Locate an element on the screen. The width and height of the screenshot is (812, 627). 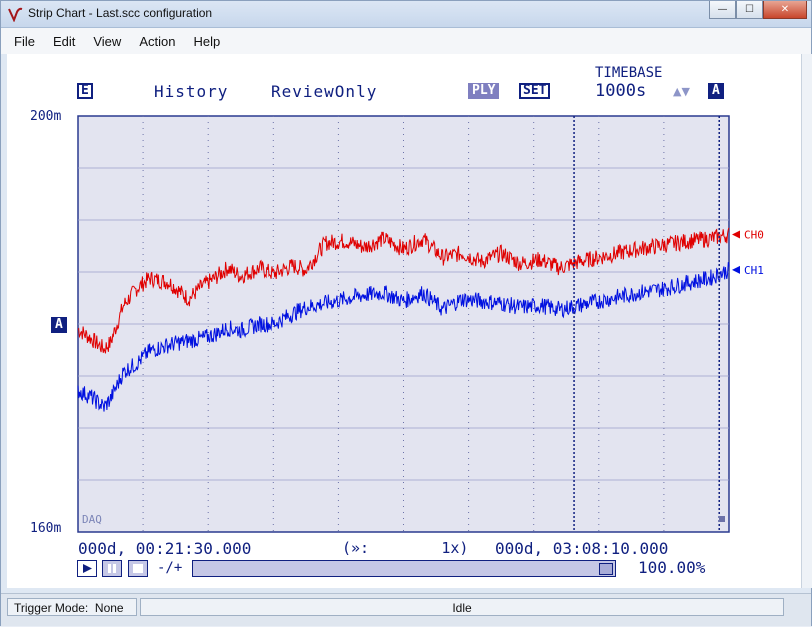
playback-position-thumb is located at coordinates (606, 569).